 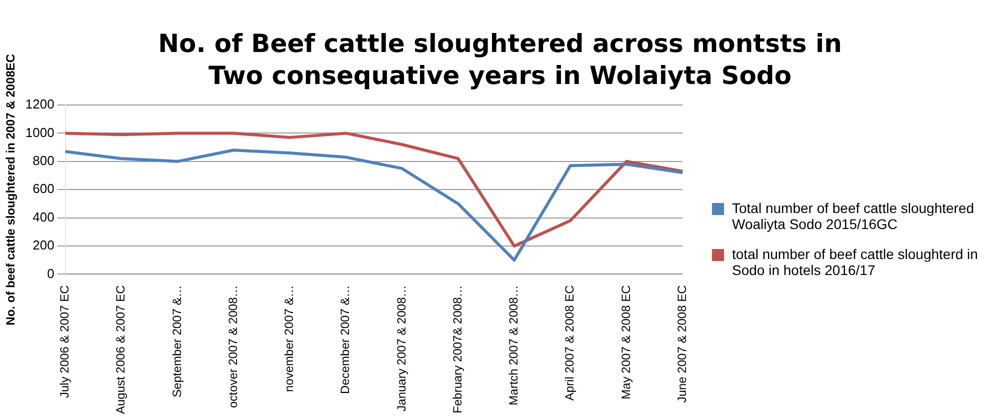 What do you see at coordinates (43, 216) in the screenshot?
I see `y-tick-label: 400` at bounding box center [43, 216].